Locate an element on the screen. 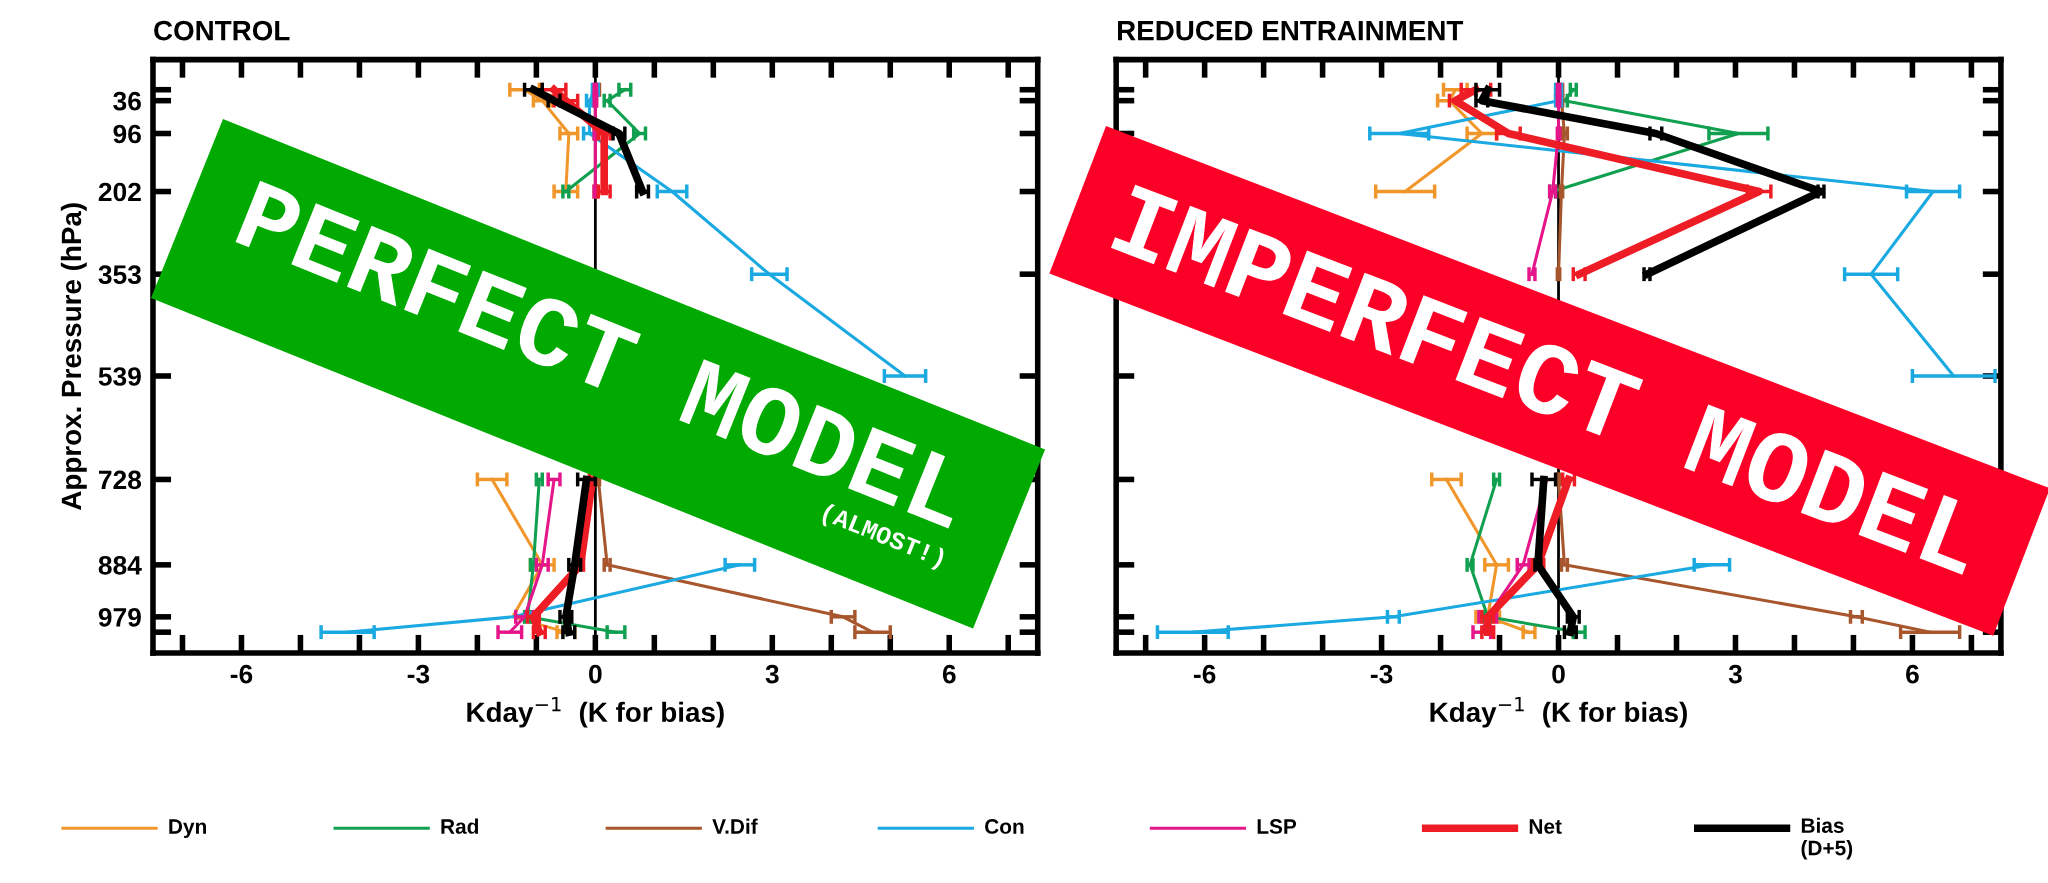  legend-label: Bias (D+5) is located at coordinates (1827, 838).